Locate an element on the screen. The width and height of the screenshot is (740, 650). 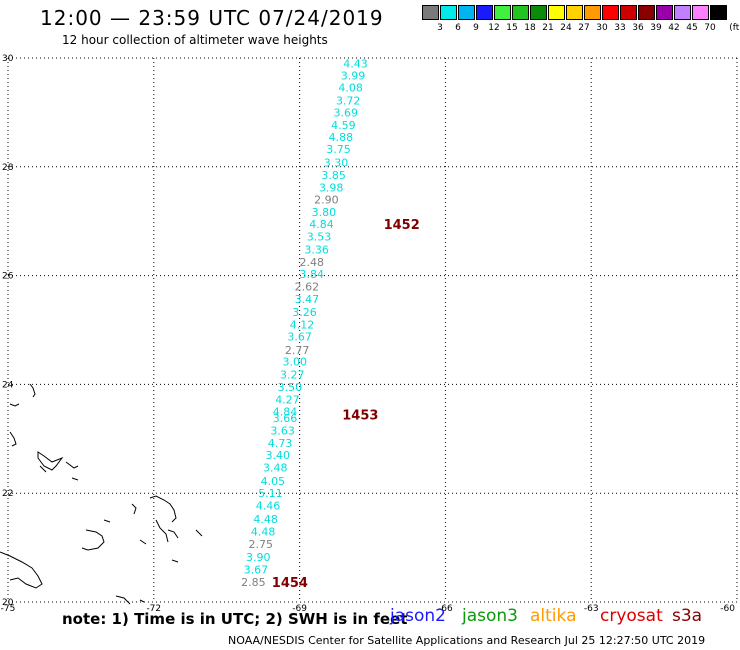
wave-height-point: 5.11 is located at coordinates (270, 493).